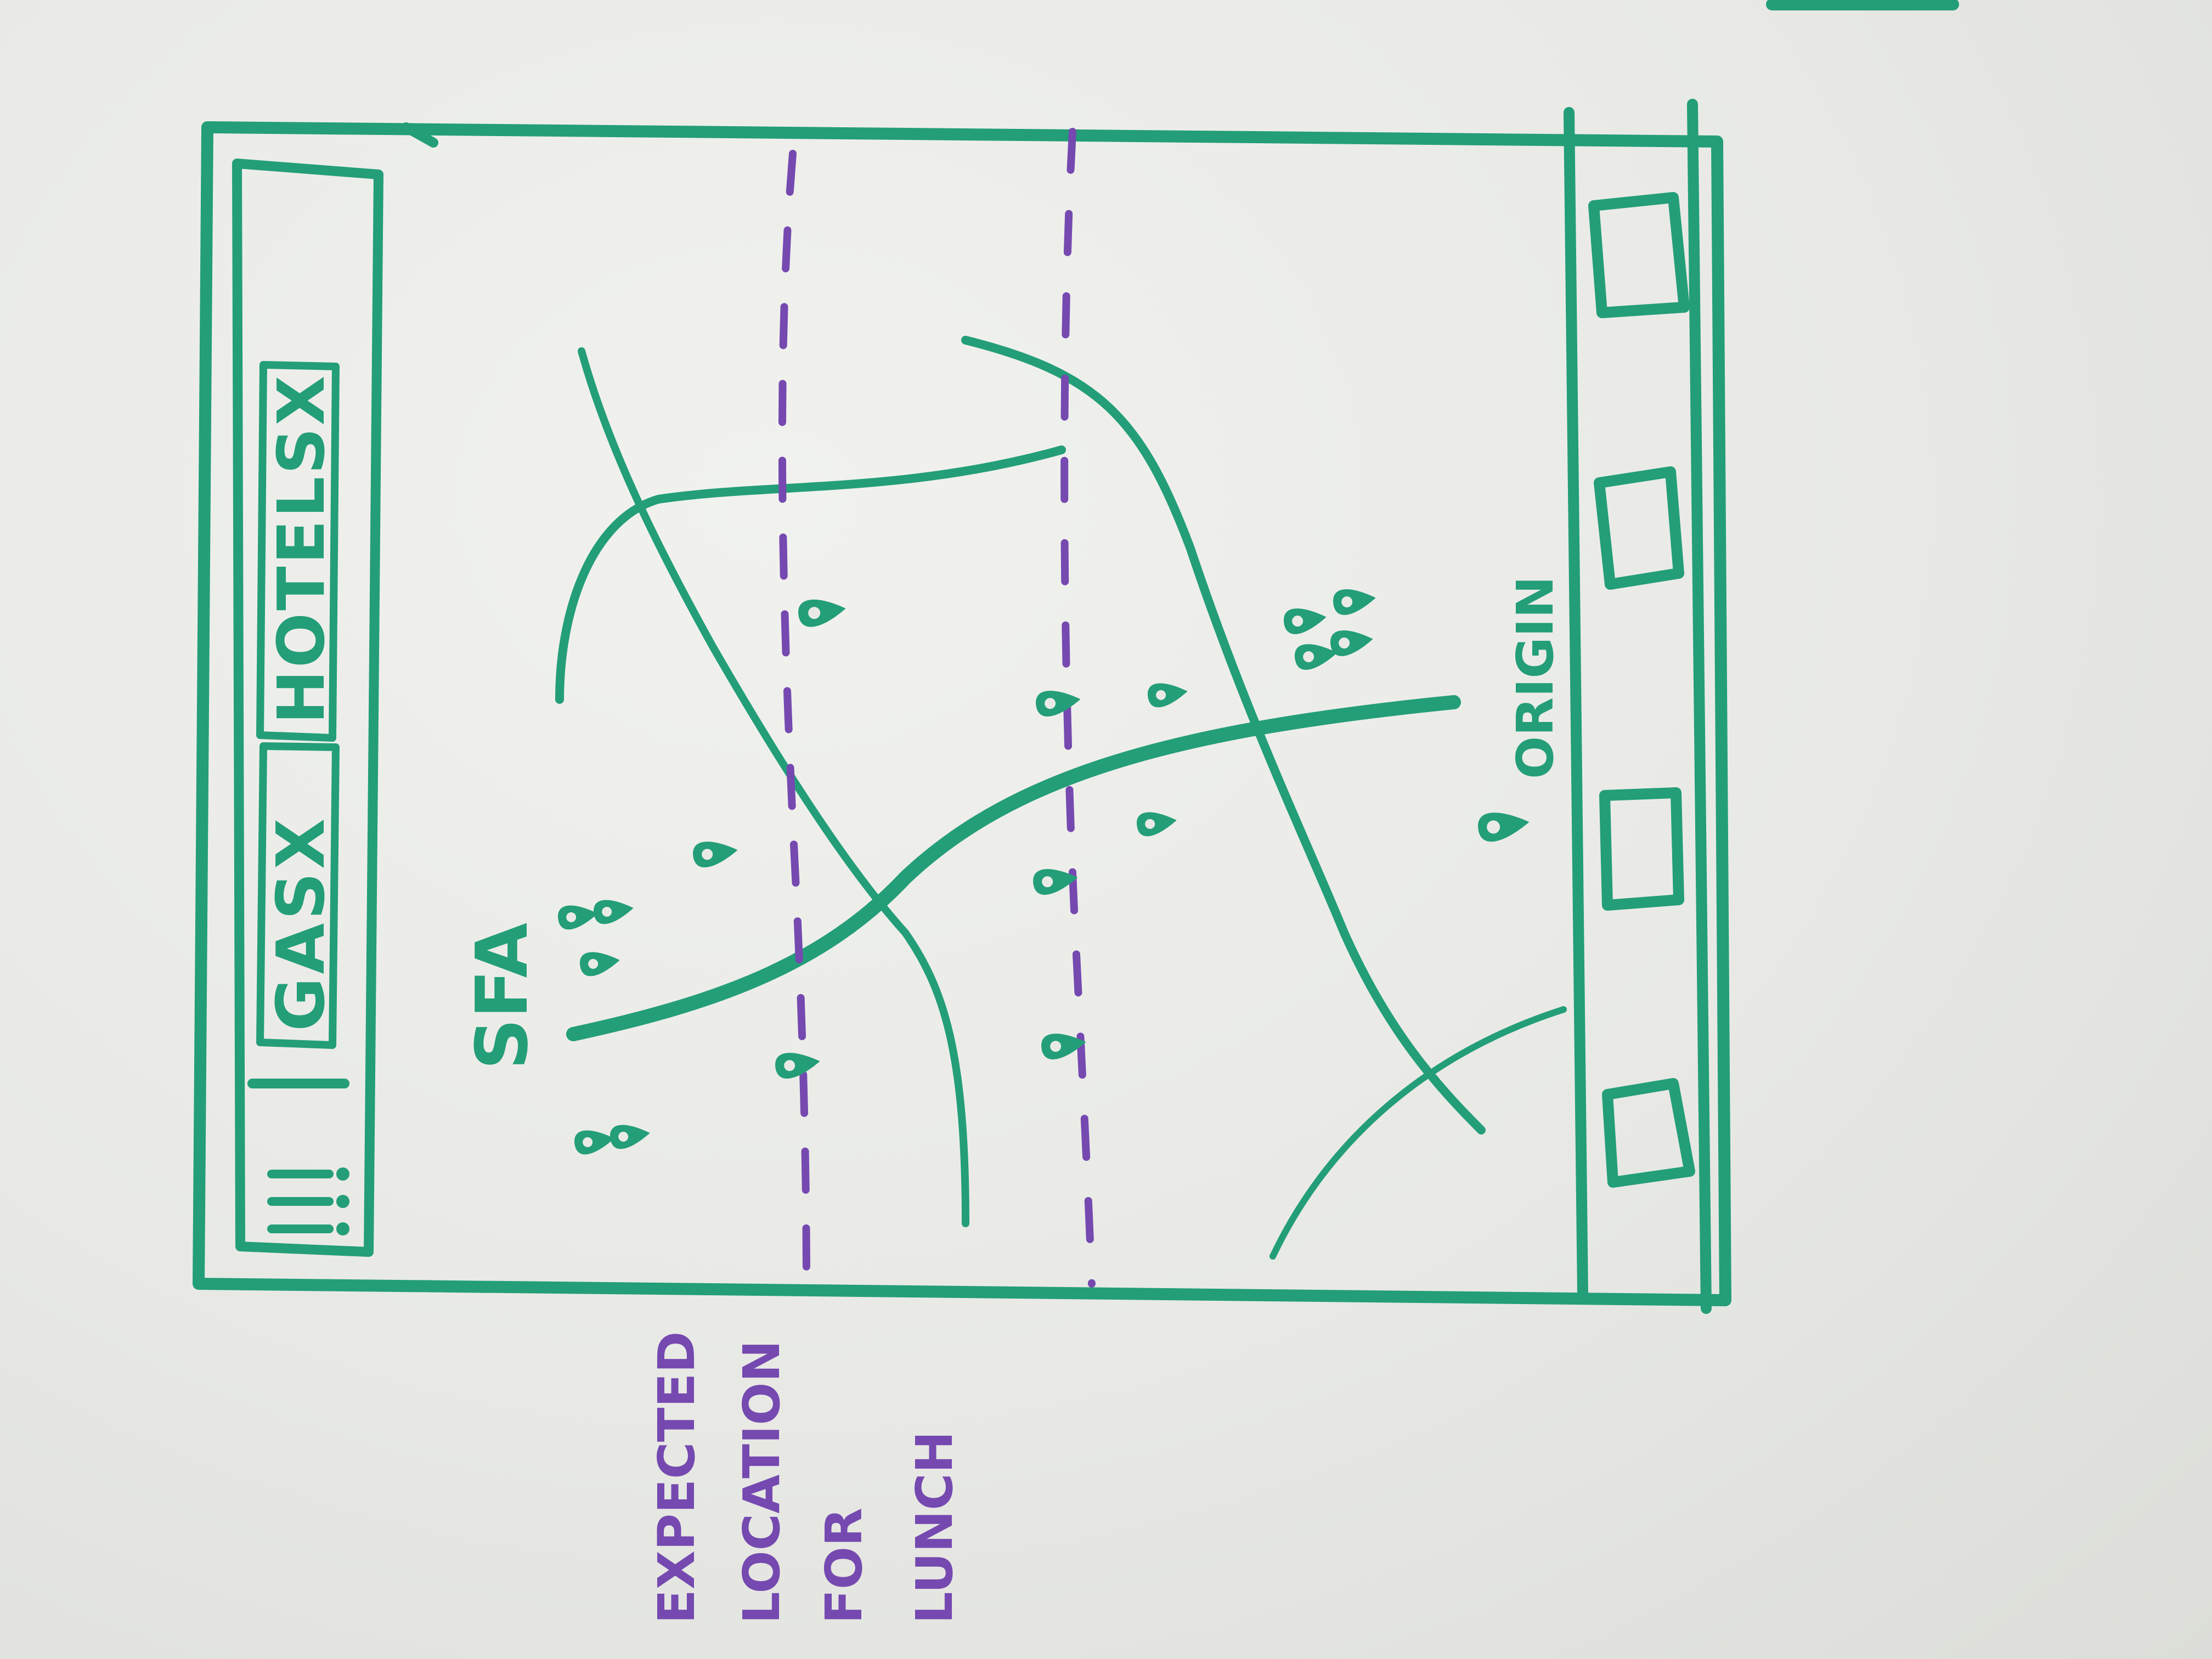 Image resolution: width=2212 pixels, height=1659 pixels. Describe the element at coordinates (935, 1527) in the screenshot. I see `annotation-line: LUNCH` at that location.